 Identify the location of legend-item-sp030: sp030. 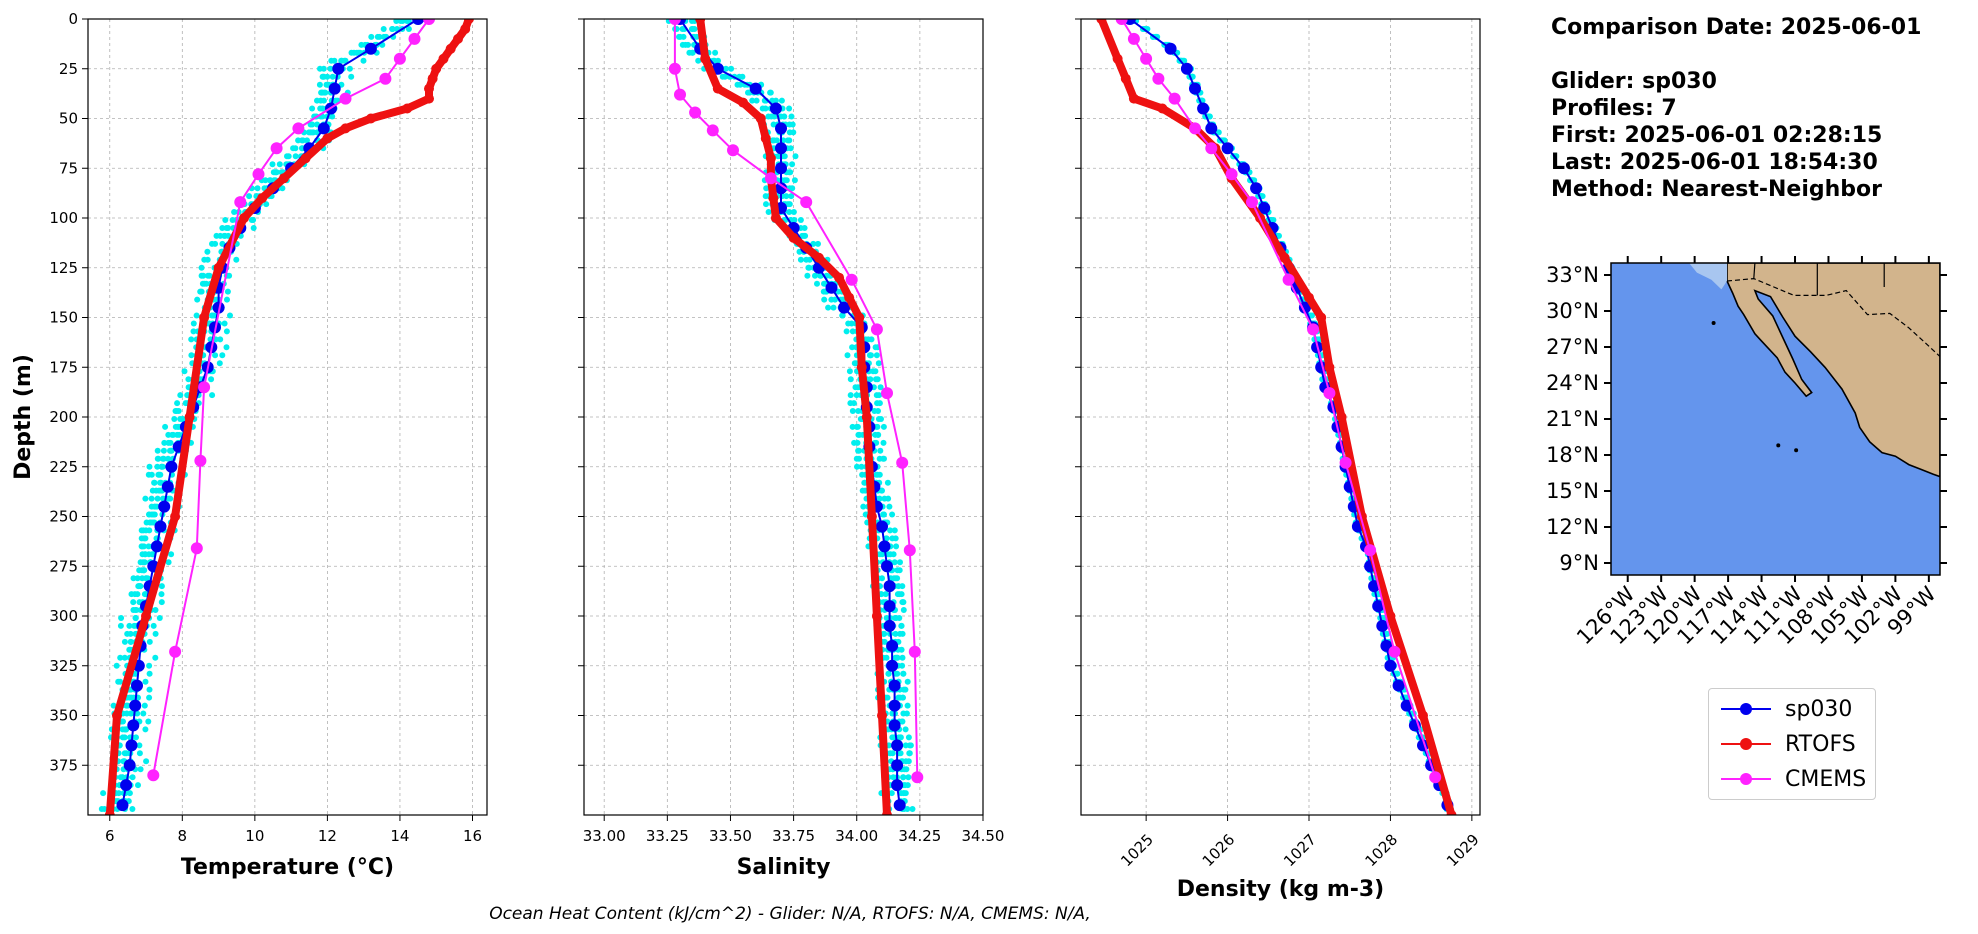
(1785, 709).